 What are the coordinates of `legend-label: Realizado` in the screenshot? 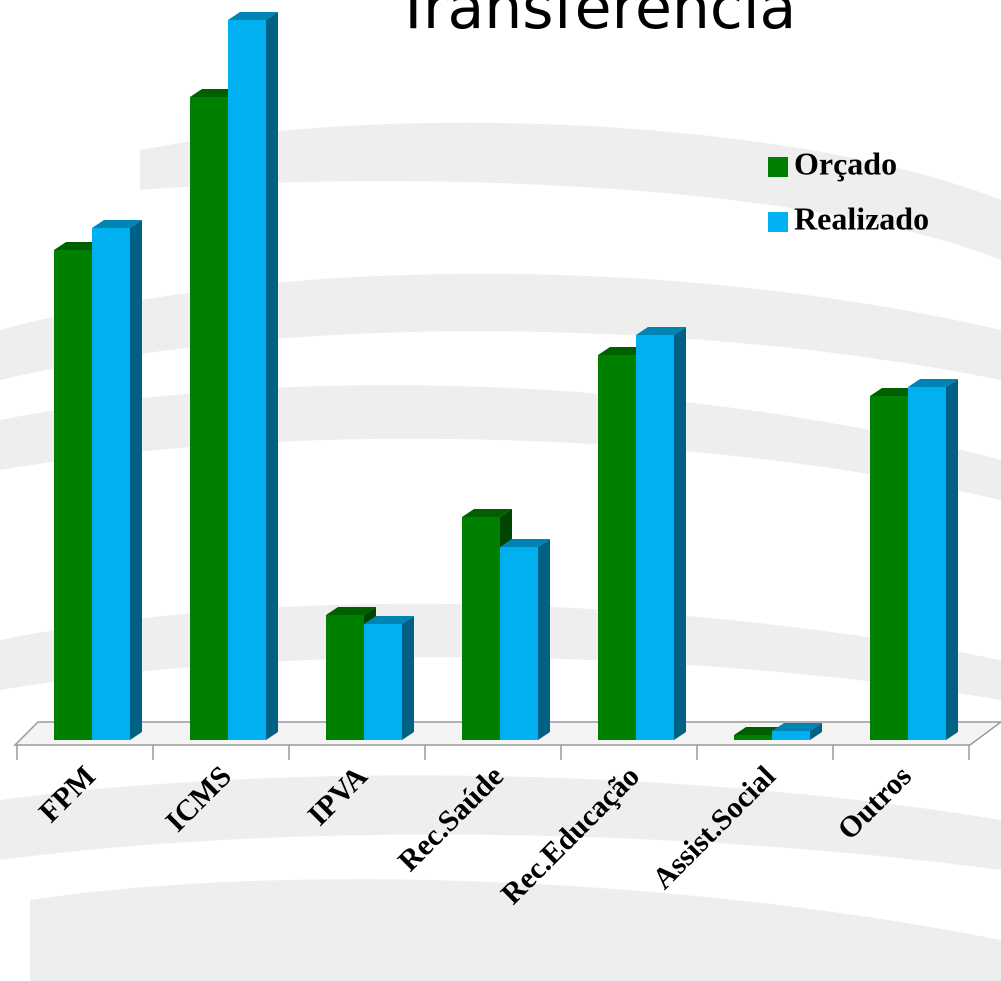 It's located at (861, 218).